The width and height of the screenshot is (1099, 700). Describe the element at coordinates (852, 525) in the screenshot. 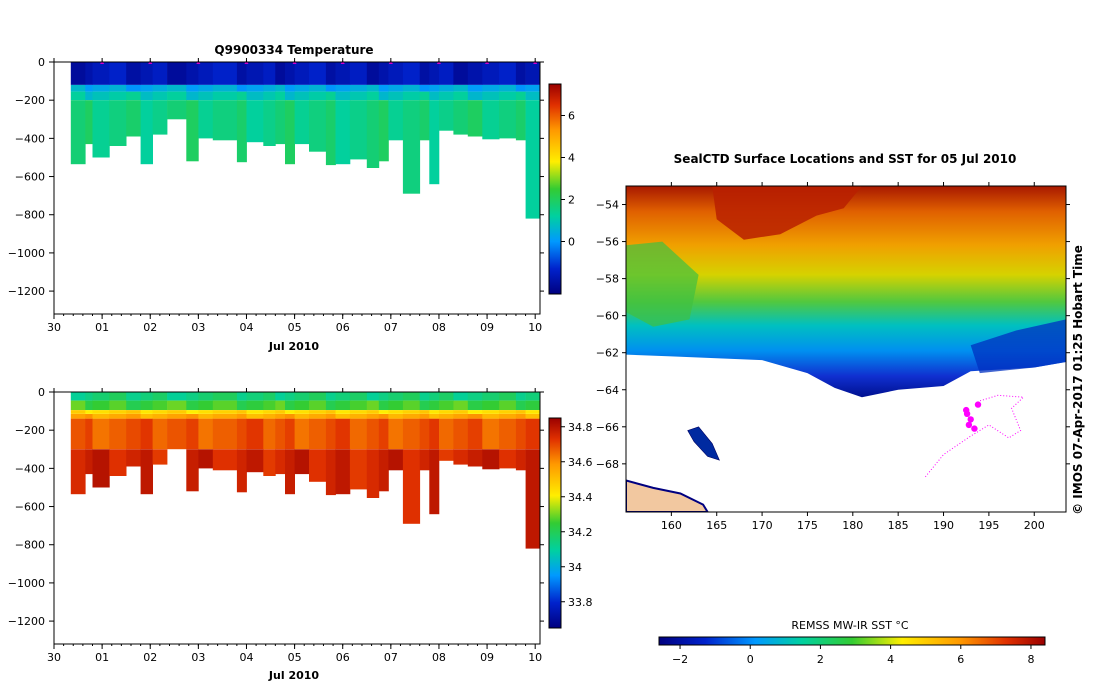

I see `map-x-tick-label: 180` at that location.